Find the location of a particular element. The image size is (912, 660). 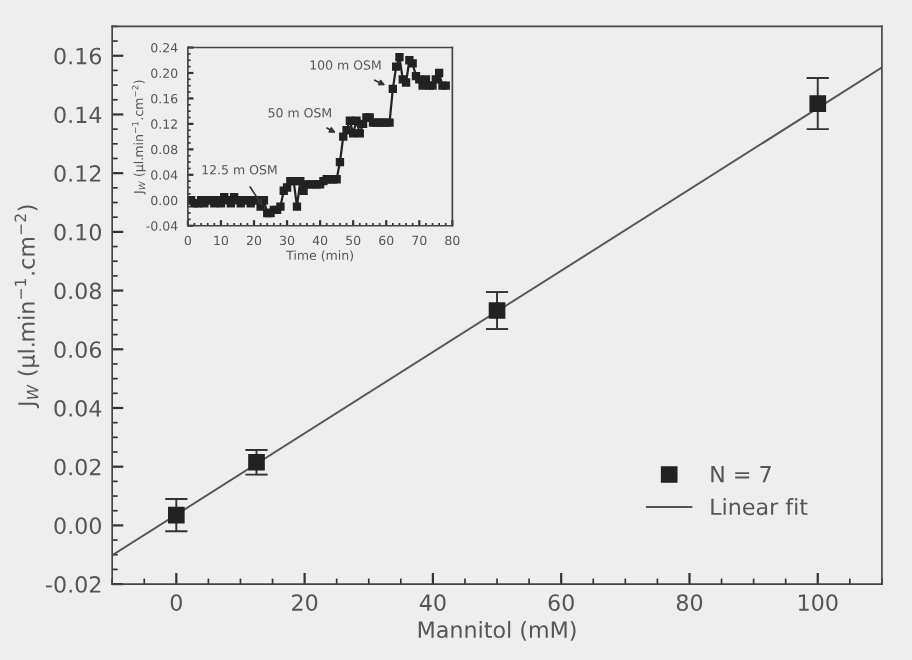

y-tick-label: 0.16 is located at coordinates (78, 56).